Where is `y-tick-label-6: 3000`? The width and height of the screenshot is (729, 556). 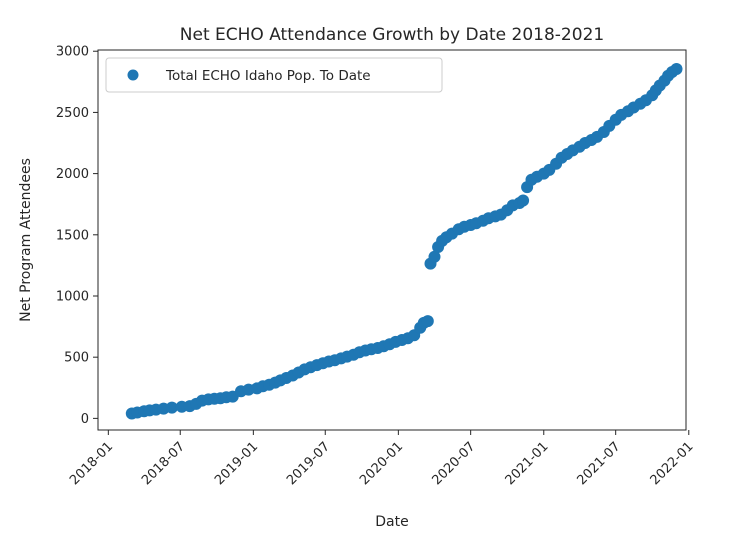 y-tick-label-6: 3000 is located at coordinates (72, 52).